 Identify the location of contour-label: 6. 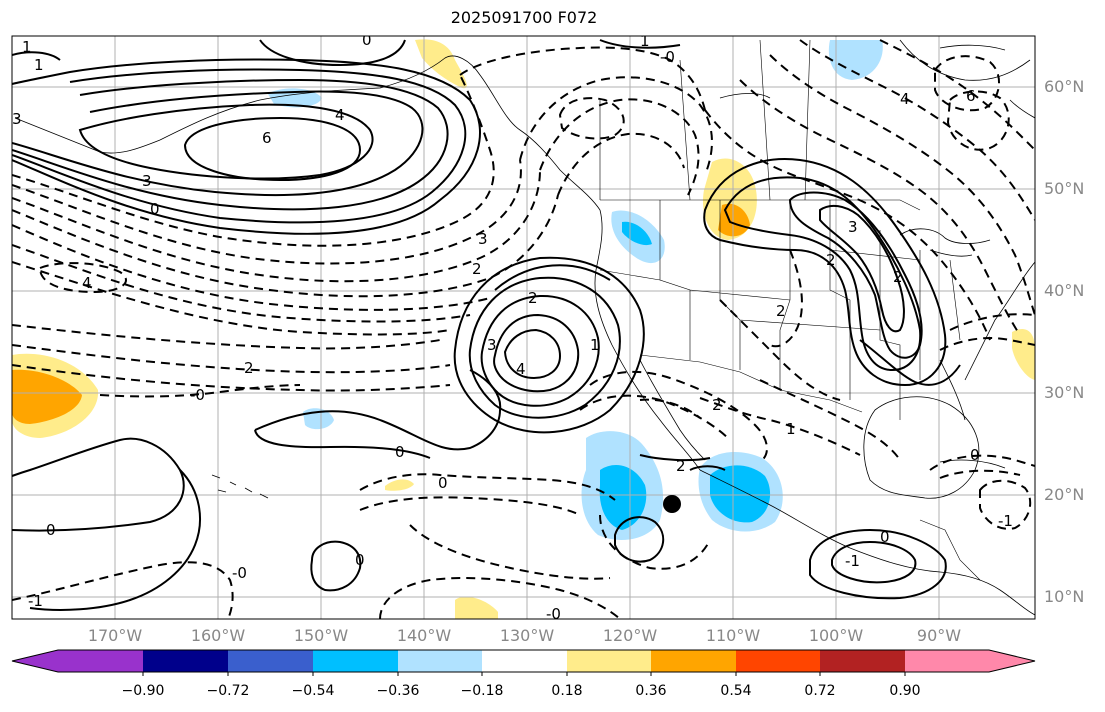
(971, 96).